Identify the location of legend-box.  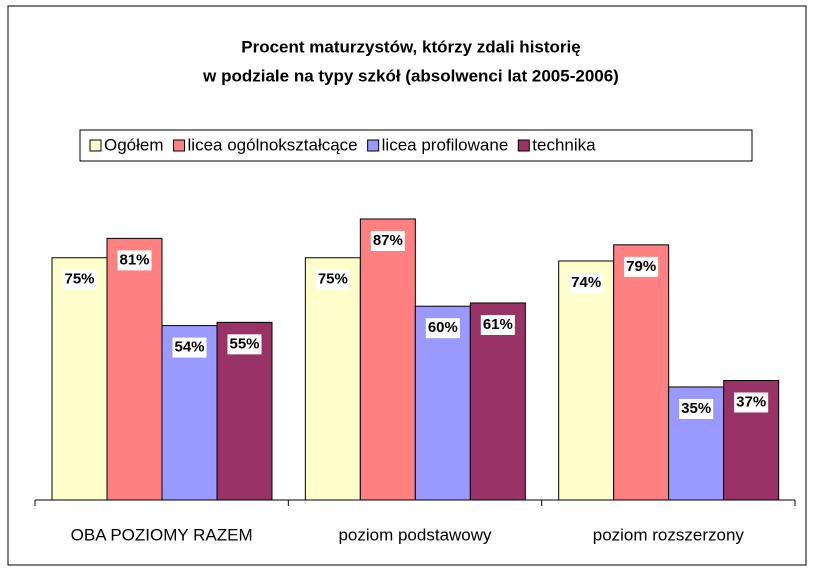
(416, 145).